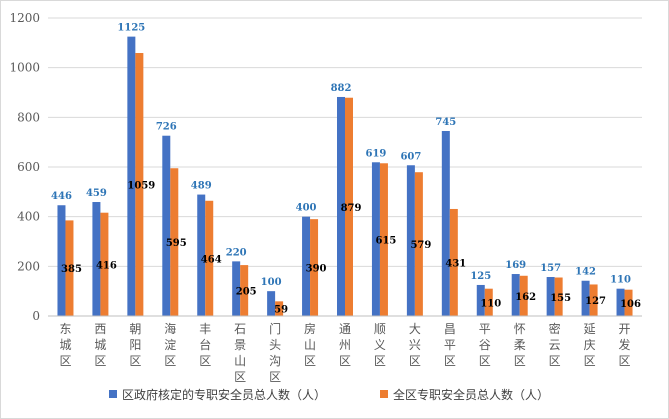  What do you see at coordinates (555, 328) in the screenshot?
I see `category-label-char: 密` at bounding box center [555, 328].